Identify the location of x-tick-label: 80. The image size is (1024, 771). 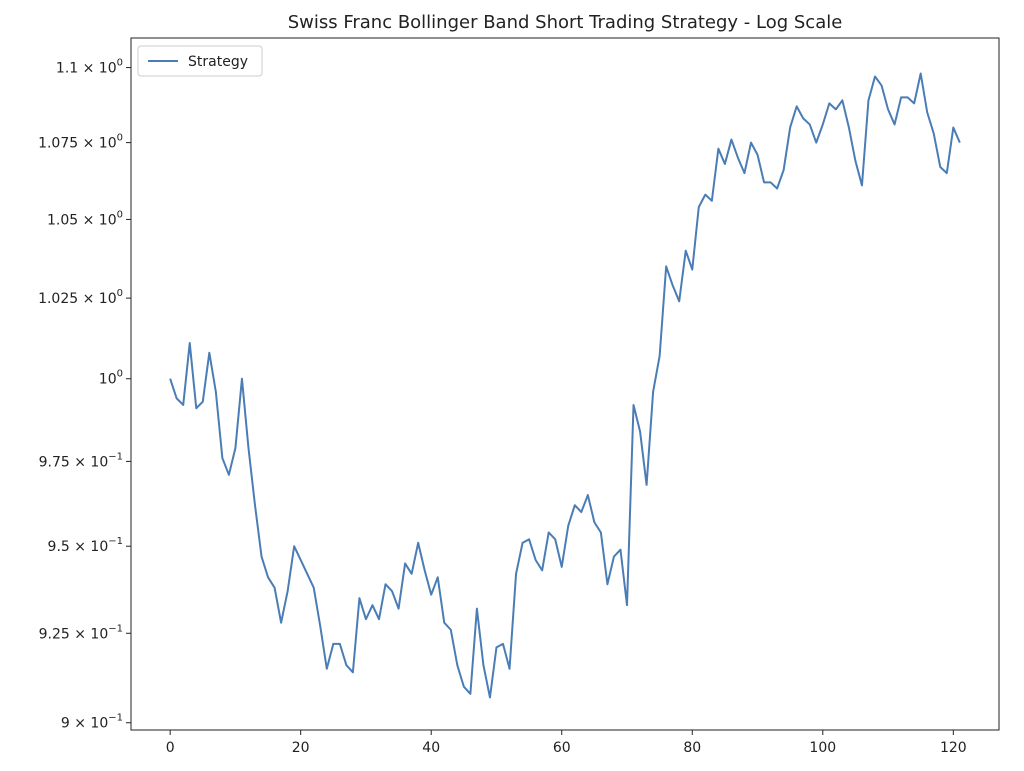
(692, 748).